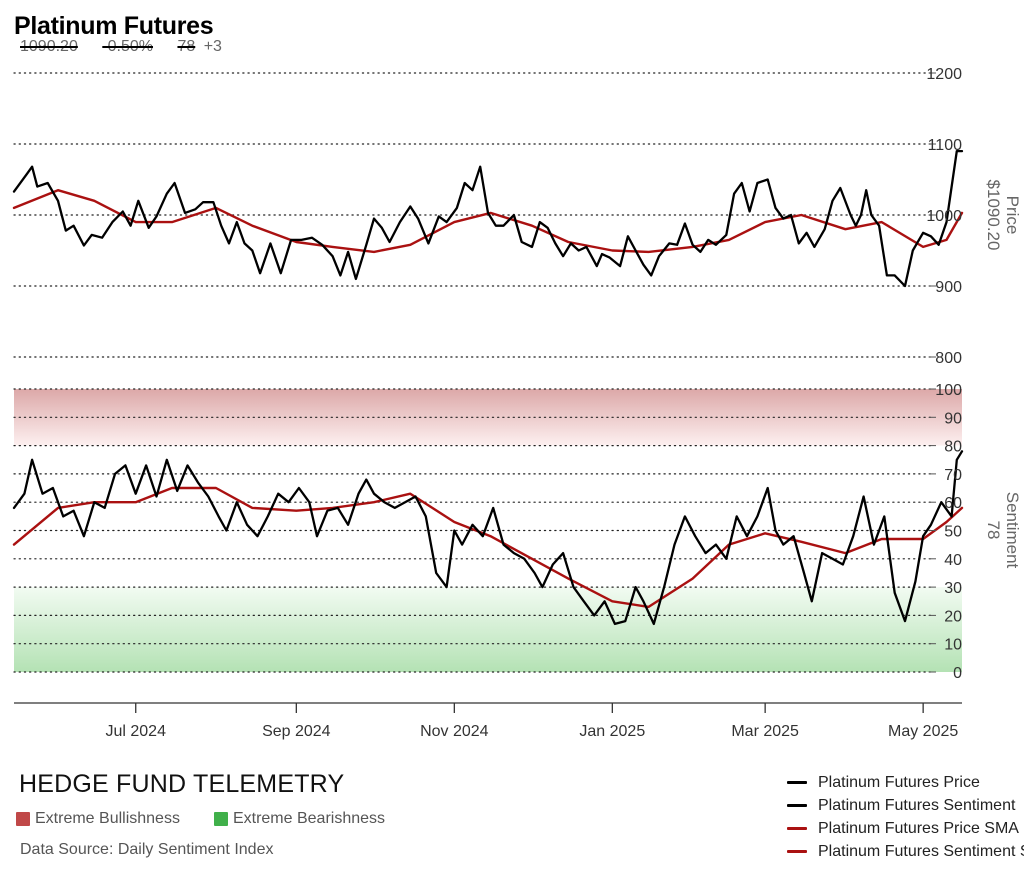 This screenshot has width=1024, height=878. Describe the element at coordinates (948, 287) in the screenshot. I see `price-tick-label: 900` at that location.